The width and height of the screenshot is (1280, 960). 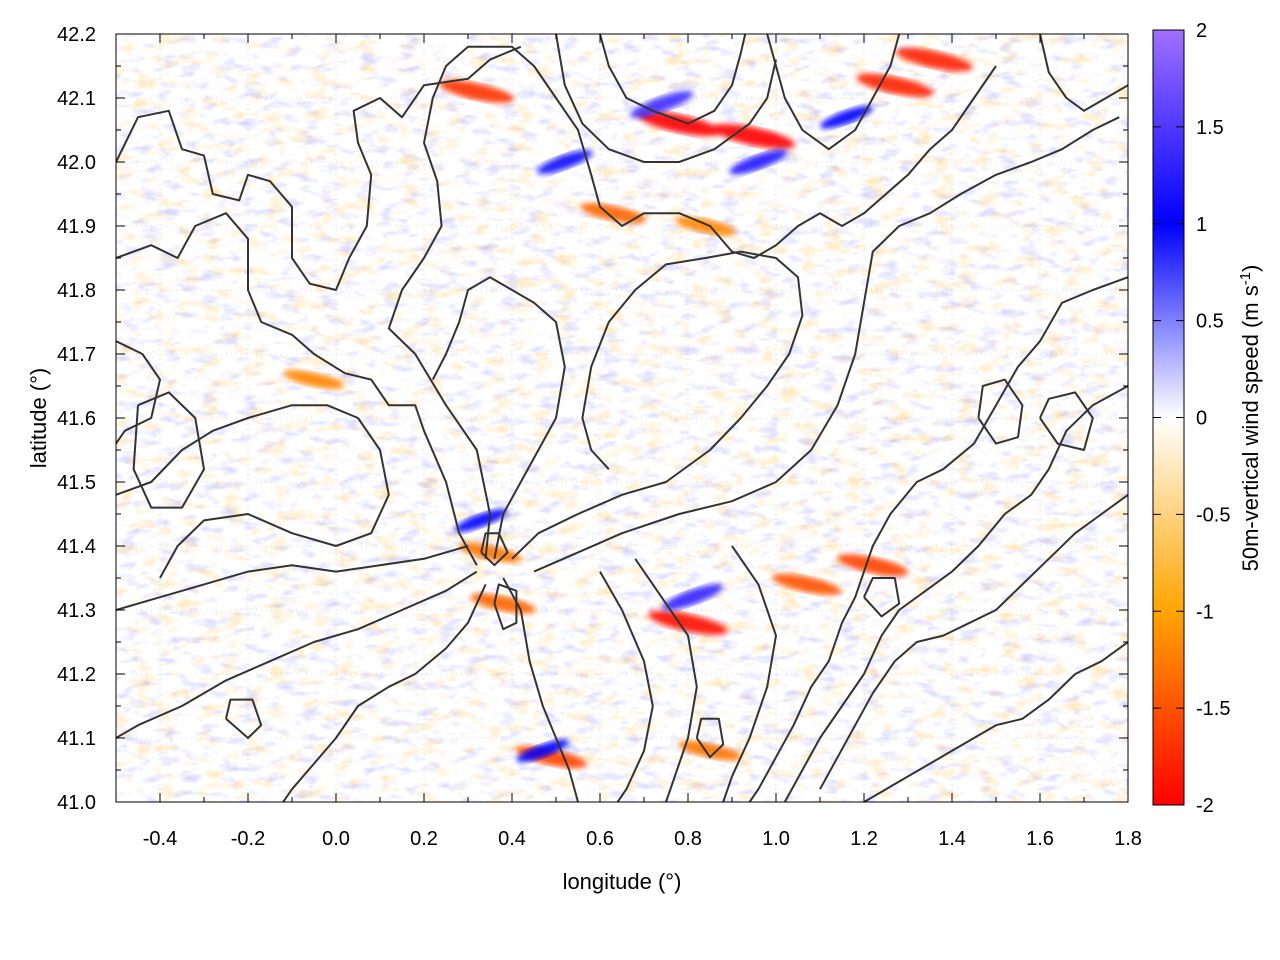 I want to click on colorbar-ticks: -2 -1.5 -1 -0.5 0 0.5 1 1.5 2, so click(x=1191, y=418).